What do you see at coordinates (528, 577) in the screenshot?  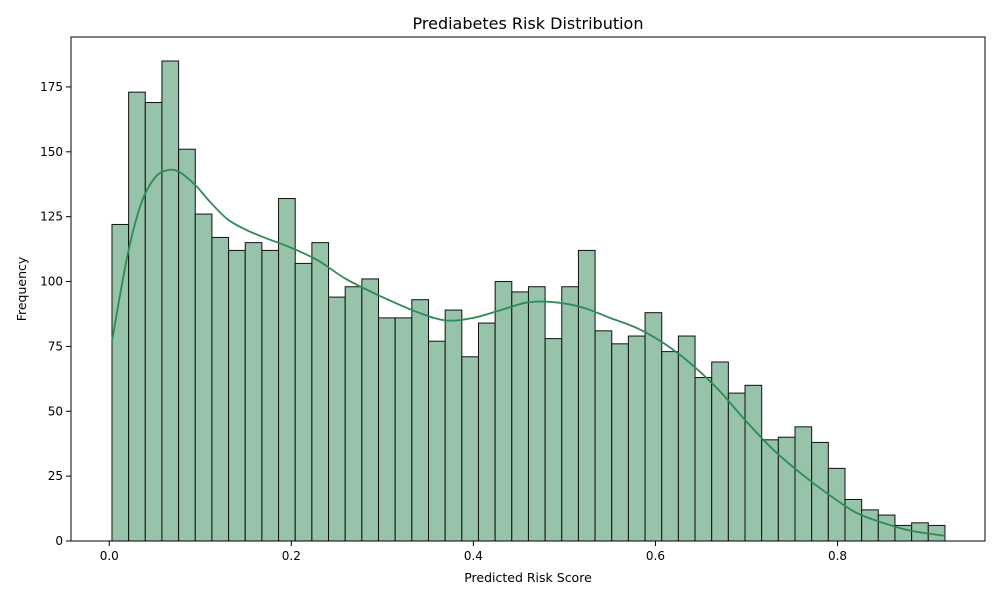 I see `x-axis-label: Predicted Risk Score` at bounding box center [528, 577].